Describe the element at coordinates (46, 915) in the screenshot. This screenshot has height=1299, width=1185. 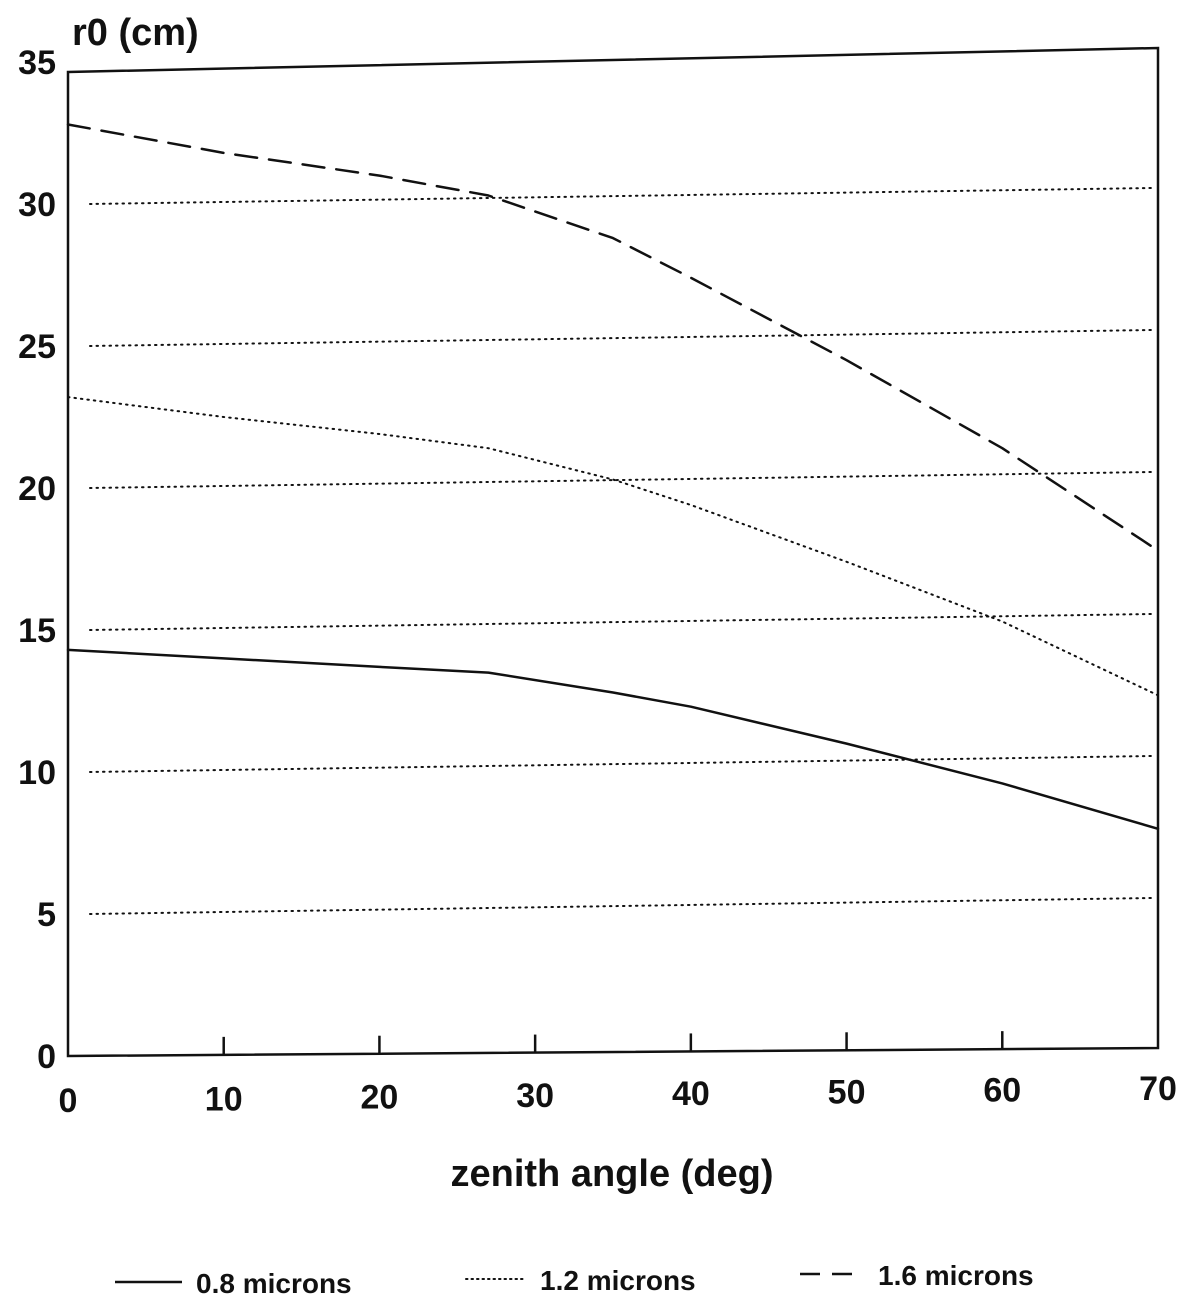
I see `y-tick-label-5: 5` at that location.